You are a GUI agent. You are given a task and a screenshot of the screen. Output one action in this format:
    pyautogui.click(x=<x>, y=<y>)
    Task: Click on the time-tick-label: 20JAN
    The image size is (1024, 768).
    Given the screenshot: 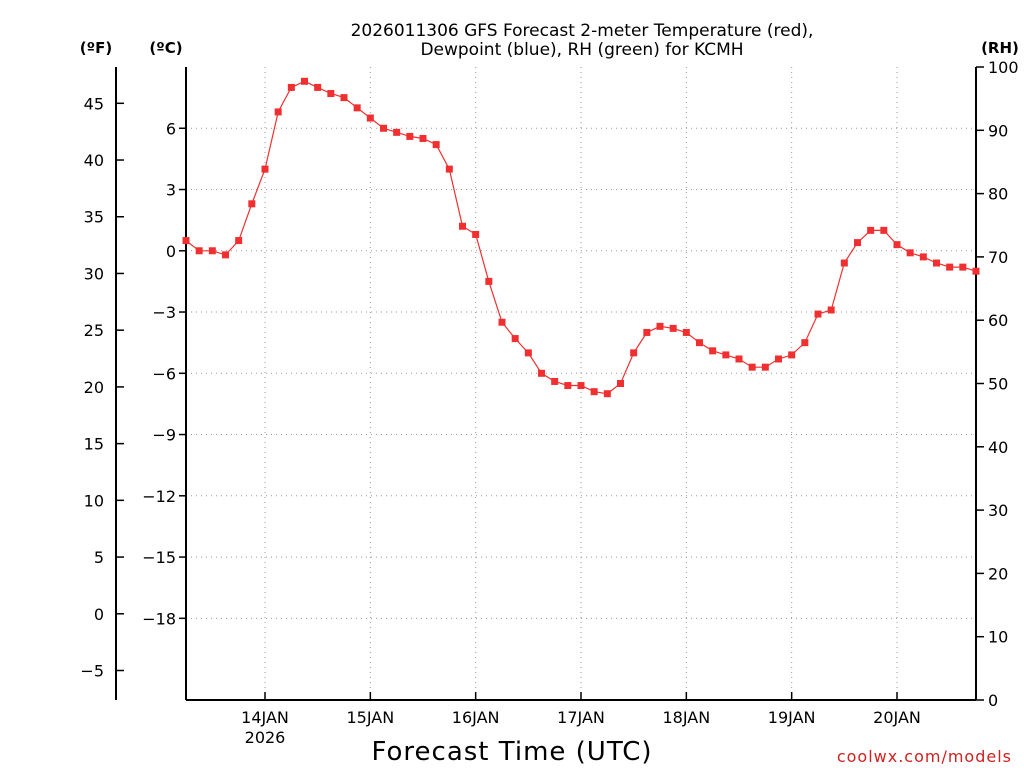 What is the action you would take?
    pyautogui.click(x=897, y=717)
    